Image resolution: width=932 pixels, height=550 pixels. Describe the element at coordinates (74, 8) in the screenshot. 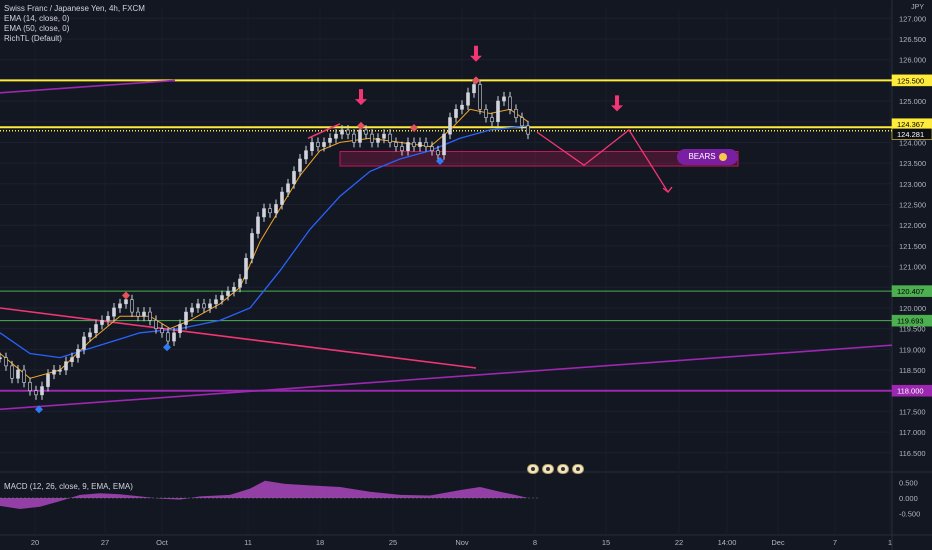

I see `symbol-title: Swiss Franc / Japanese Yen, 4h, FXCM` at that location.